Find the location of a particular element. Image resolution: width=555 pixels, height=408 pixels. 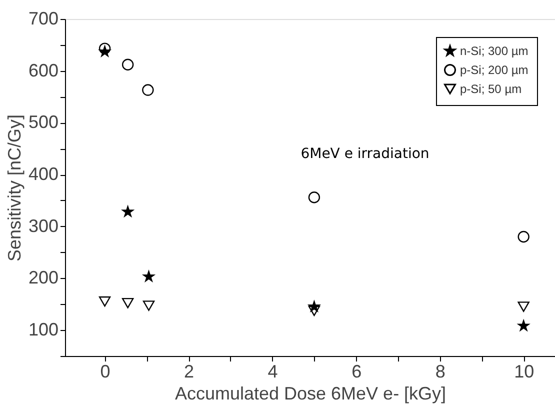

x-tick-label: 8 is located at coordinates (440, 372).